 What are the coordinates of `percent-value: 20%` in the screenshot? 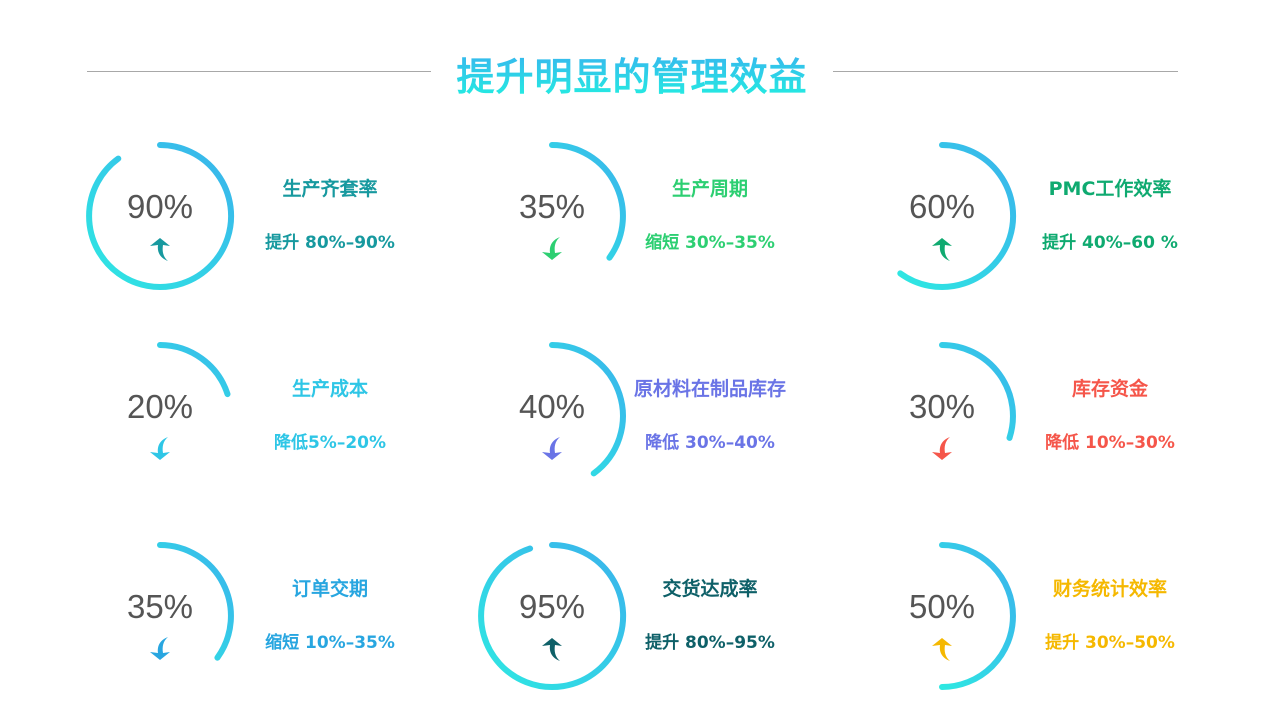 It's located at (160, 406).